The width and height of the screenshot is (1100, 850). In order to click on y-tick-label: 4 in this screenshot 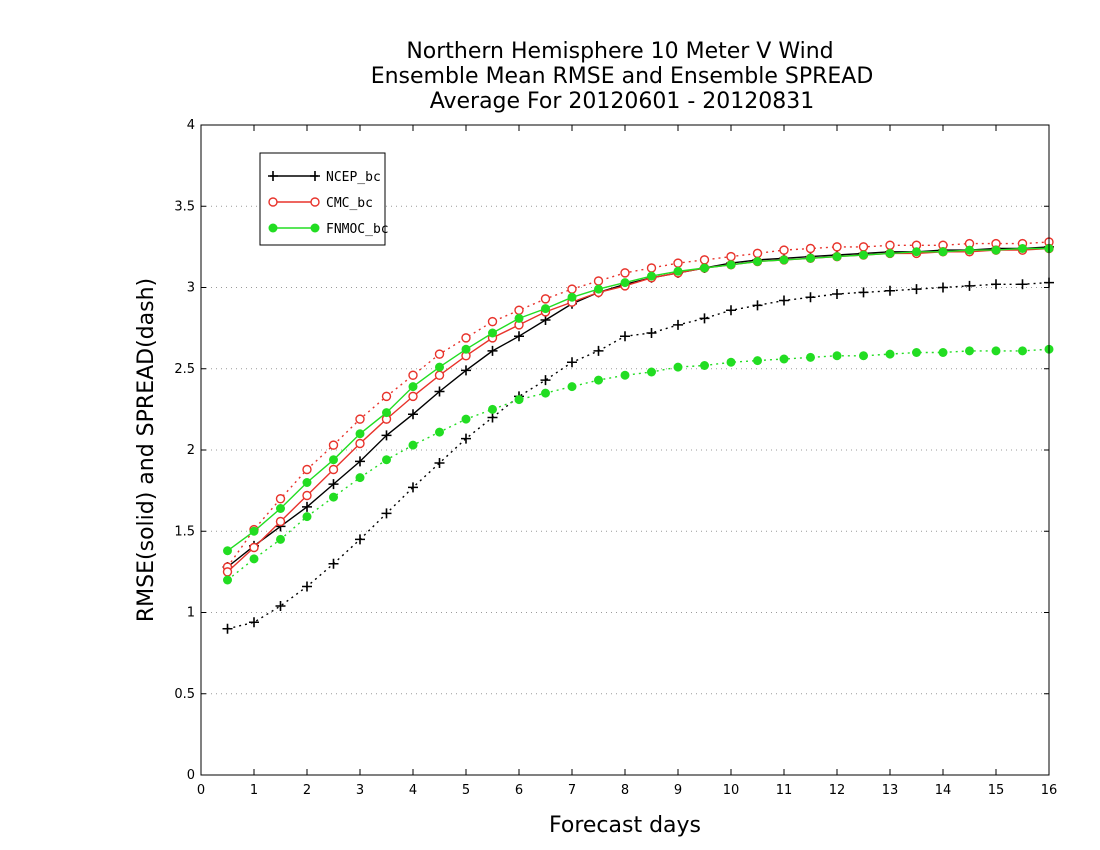, I will do `click(191, 125)`.